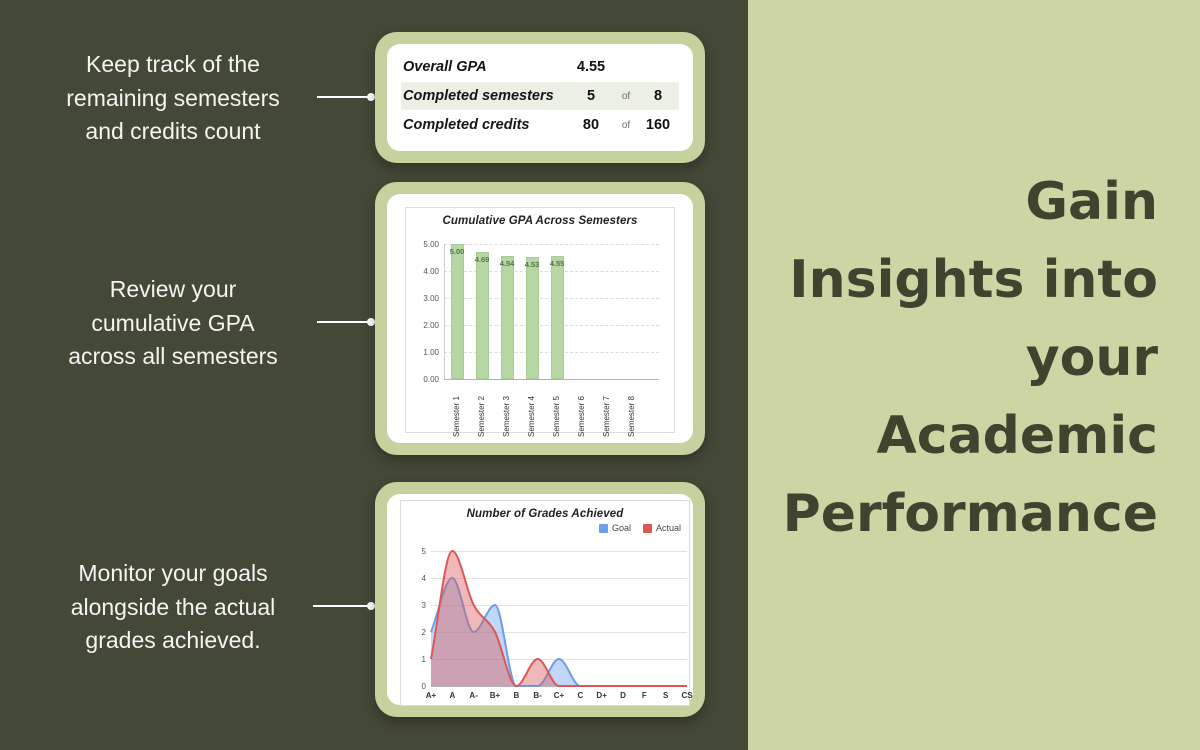 The width and height of the screenshot is (1200, 750). Describe the element at coordinates (431, 379) in the screenshot. I see `y-axis-tick-label: 0.00` at that location.